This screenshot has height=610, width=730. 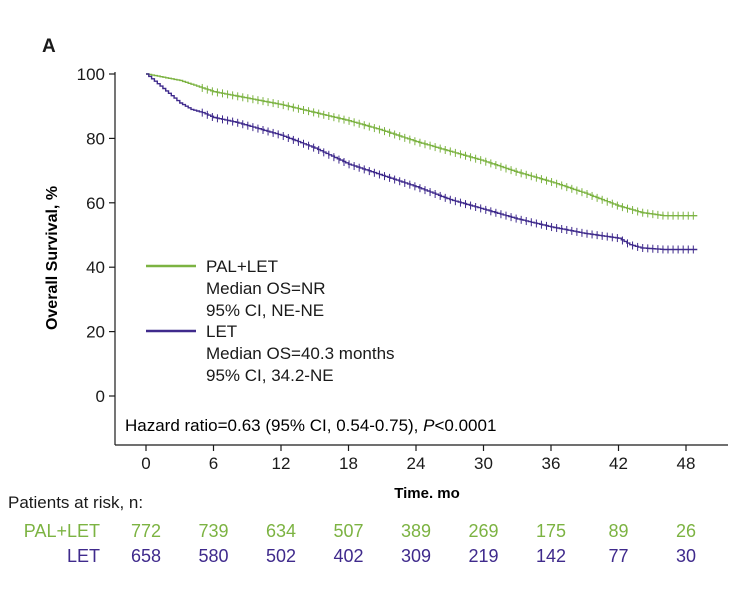 What do you see at coordinates (416, 531) in the screenshot?
I see `risk-count: 389` at bounding box center [416, 531].